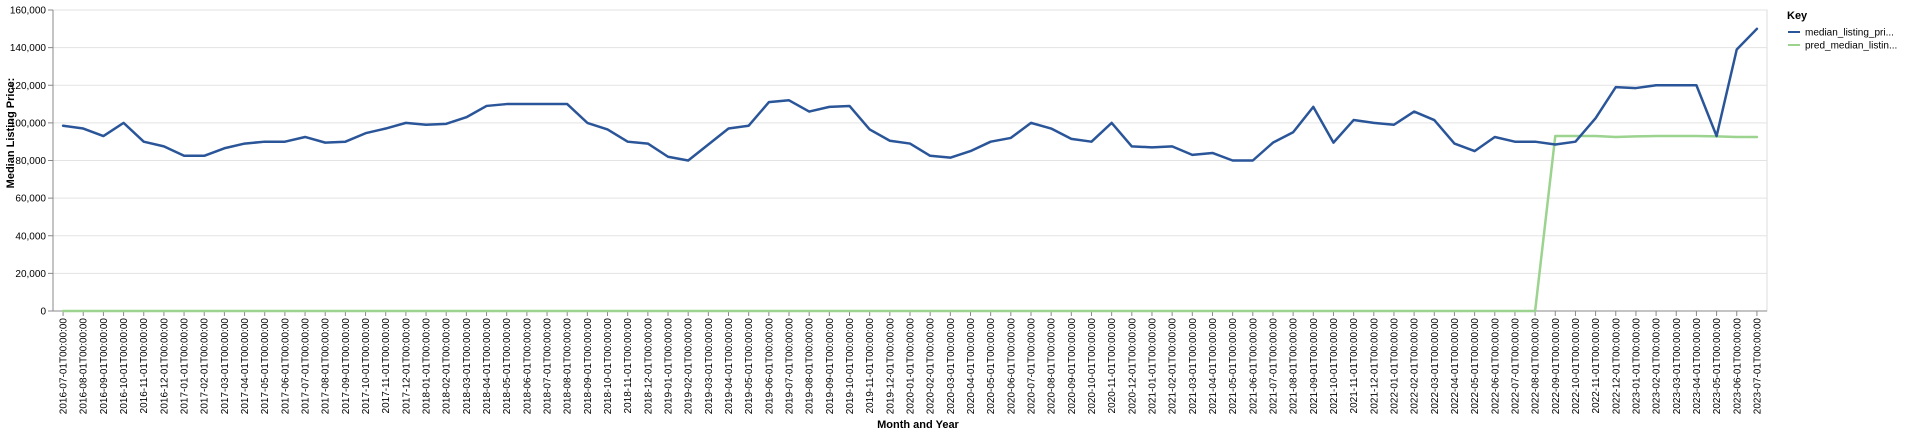  Describe the element at coordinates (265, 366) in the screenshot. I see `x-tick-label: 2017-05-01T00:00:00` at that location.